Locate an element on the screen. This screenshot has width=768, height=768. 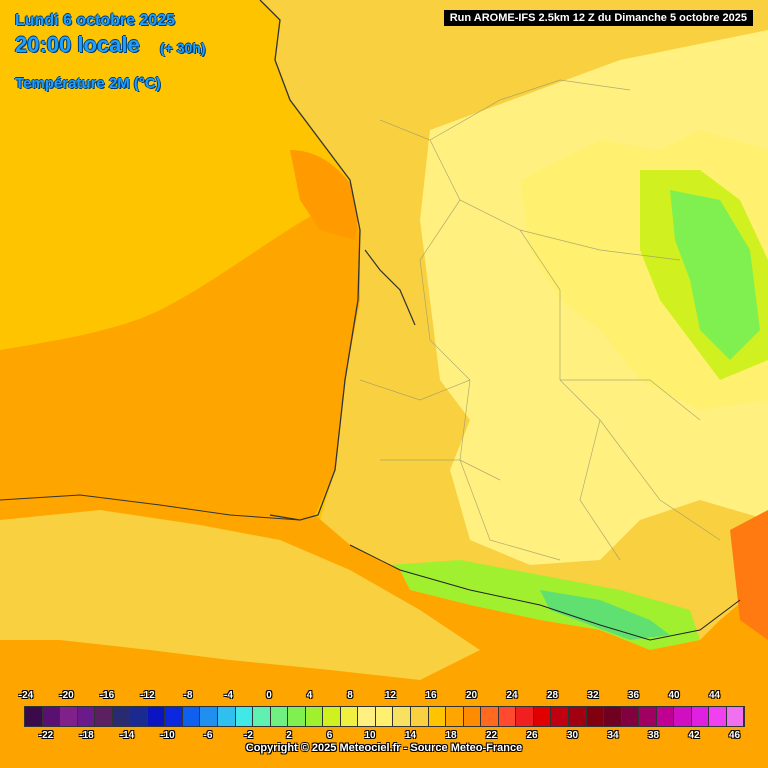
legend-tick-label: 16 is located at coordinates (431, 695).